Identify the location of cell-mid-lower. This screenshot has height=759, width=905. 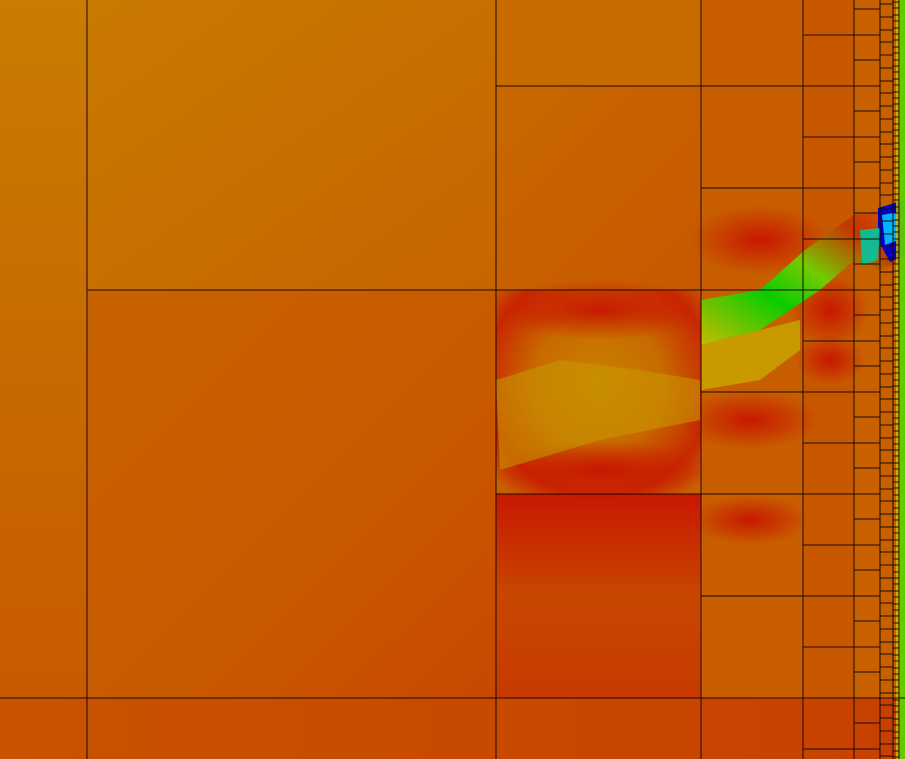
(598, 596).